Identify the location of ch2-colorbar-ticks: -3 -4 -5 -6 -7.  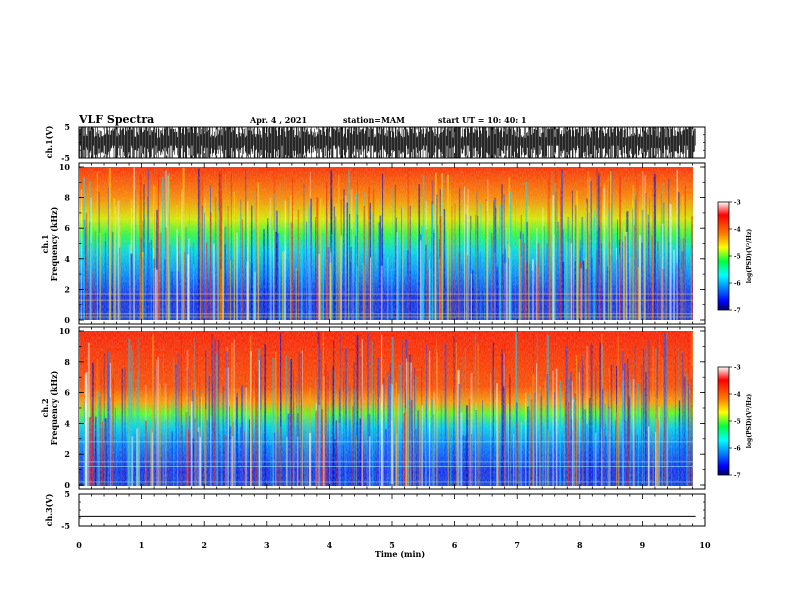
(735, 422).